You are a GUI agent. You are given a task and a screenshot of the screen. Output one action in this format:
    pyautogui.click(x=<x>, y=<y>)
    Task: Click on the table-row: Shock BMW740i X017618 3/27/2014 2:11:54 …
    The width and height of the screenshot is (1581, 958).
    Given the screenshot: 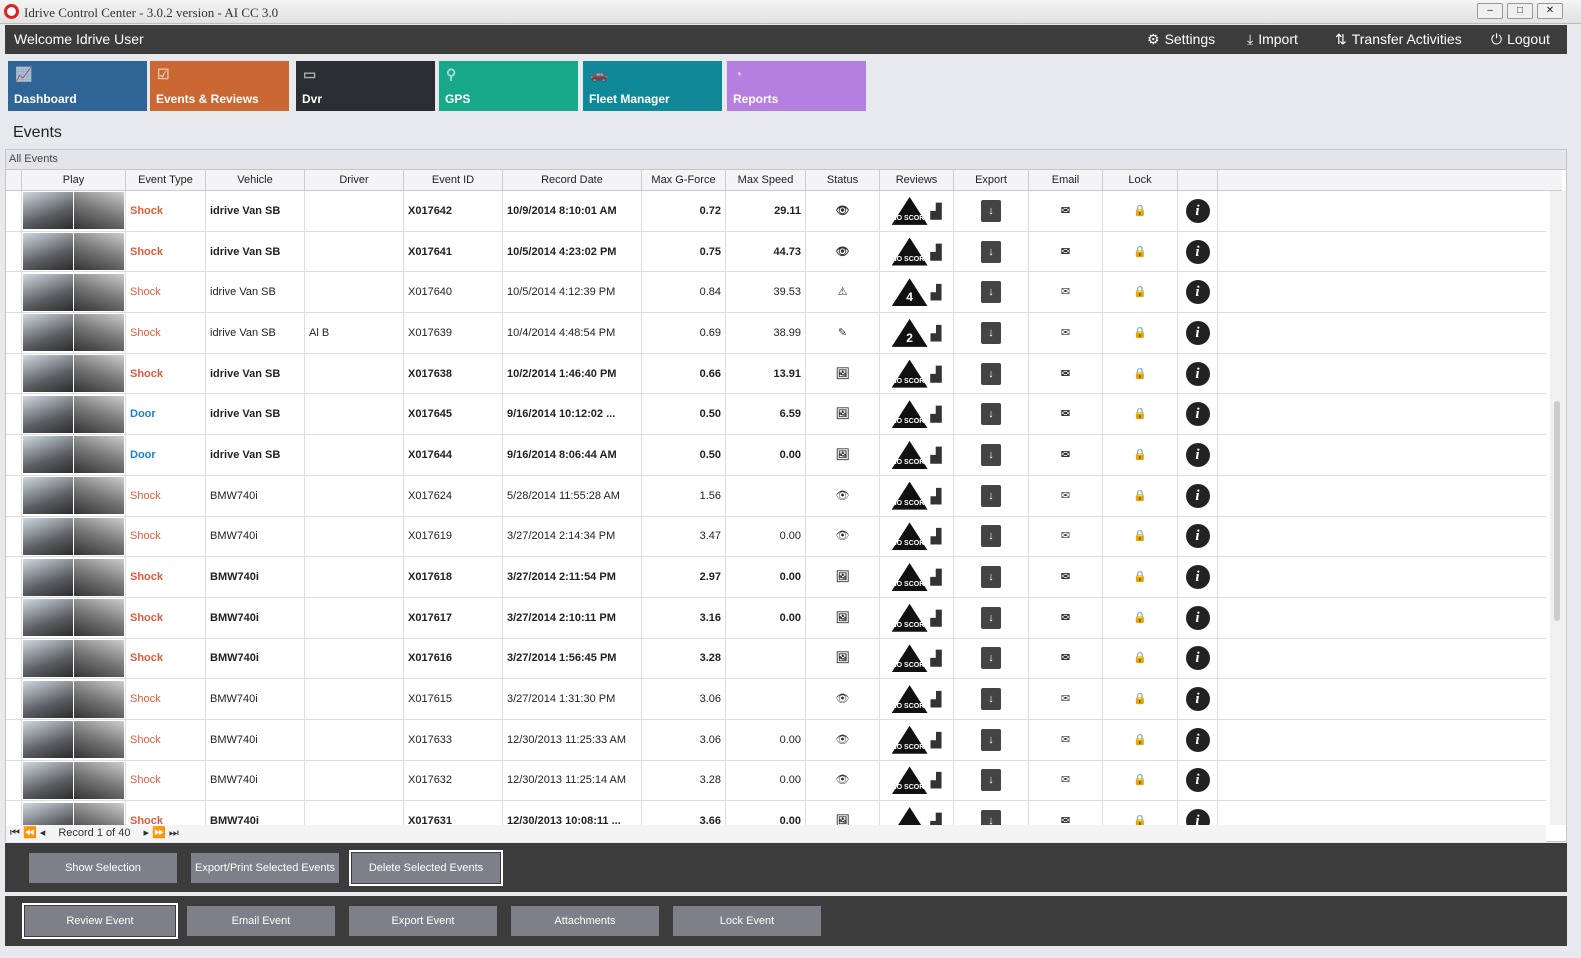 What is the action you would take?
    pyautogui.click(x=776, y=577)
    